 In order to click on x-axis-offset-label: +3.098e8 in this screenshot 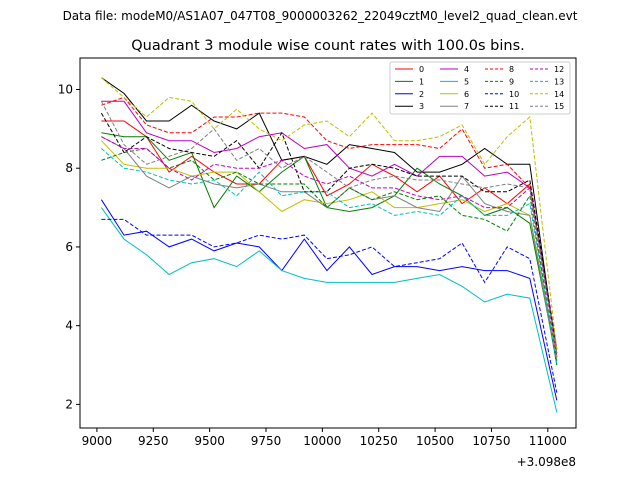, I will do `click(546, 462)`.